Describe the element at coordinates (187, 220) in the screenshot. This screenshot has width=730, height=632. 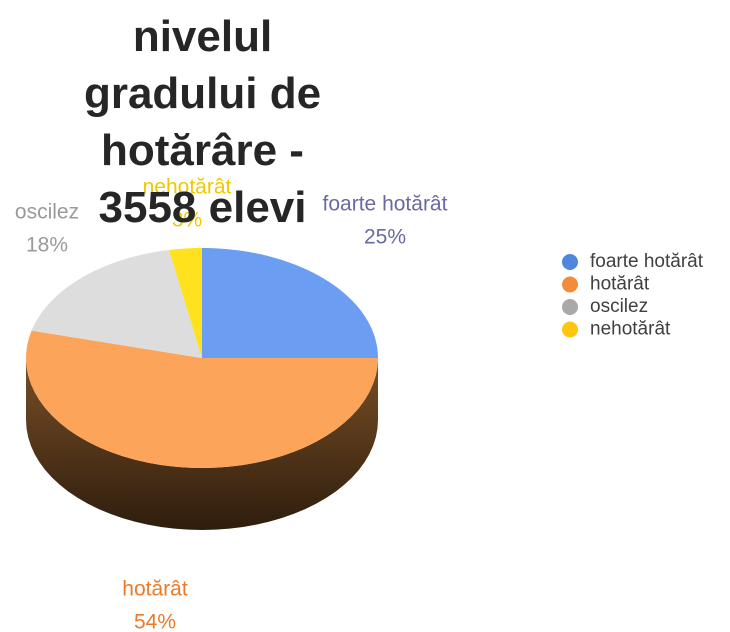
I see `data-label-value: 3%` at that location.